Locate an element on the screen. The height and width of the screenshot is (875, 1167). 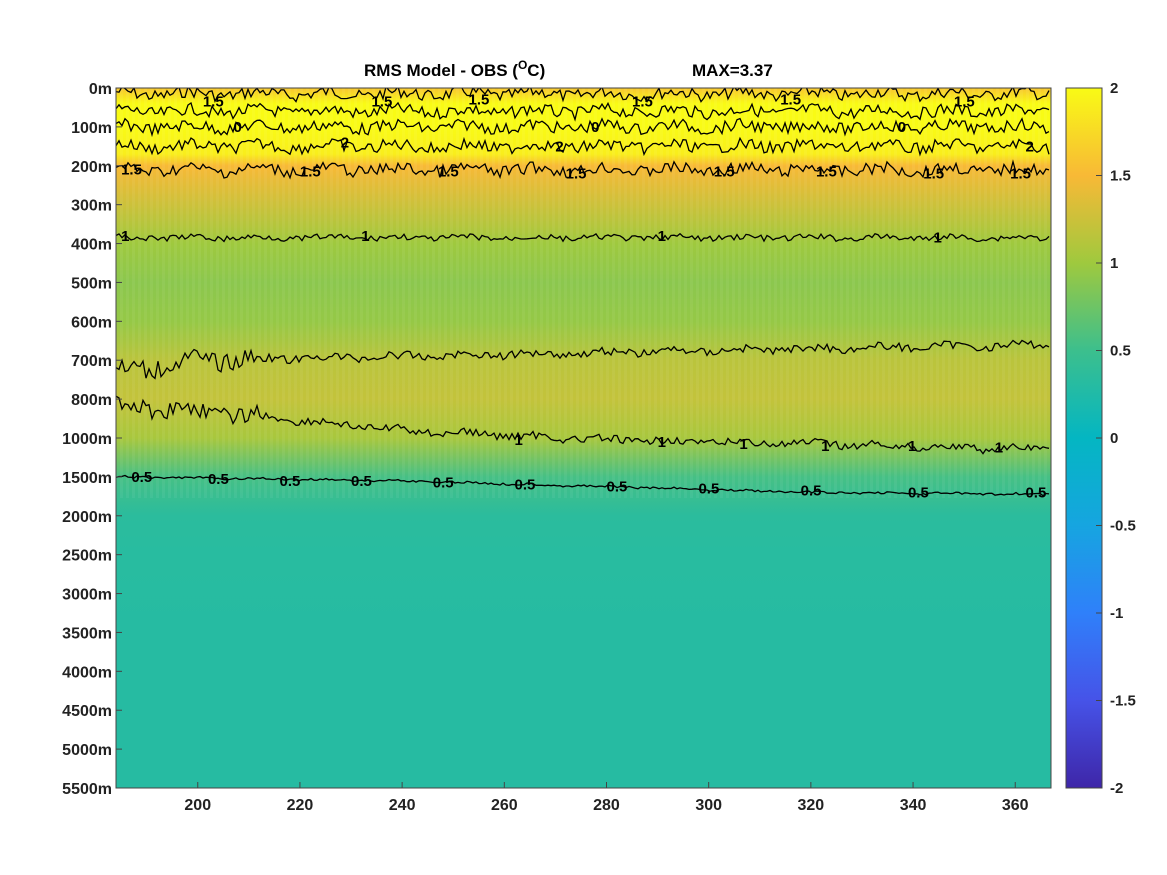
x-tick-label: 280 is located at coordinates (606, 805).